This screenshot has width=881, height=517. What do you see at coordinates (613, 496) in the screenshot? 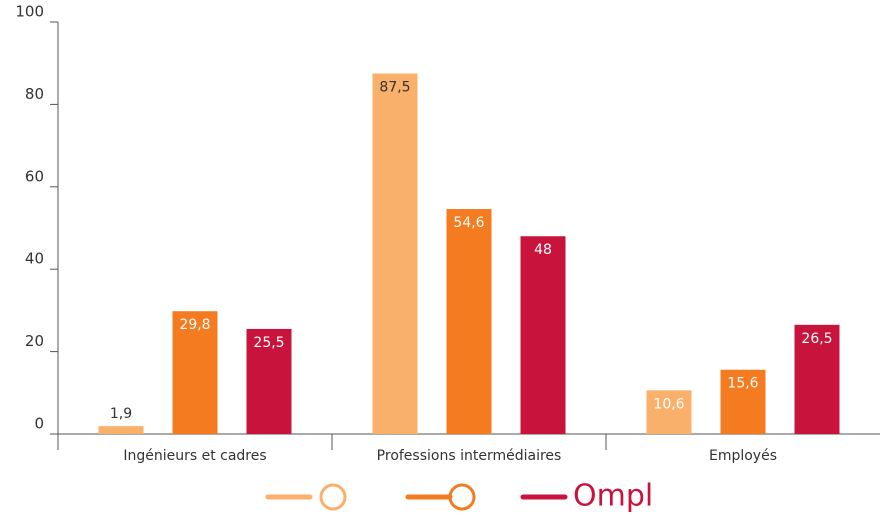
I see `legend-label: Ompl` at bounding box center [613, 496].